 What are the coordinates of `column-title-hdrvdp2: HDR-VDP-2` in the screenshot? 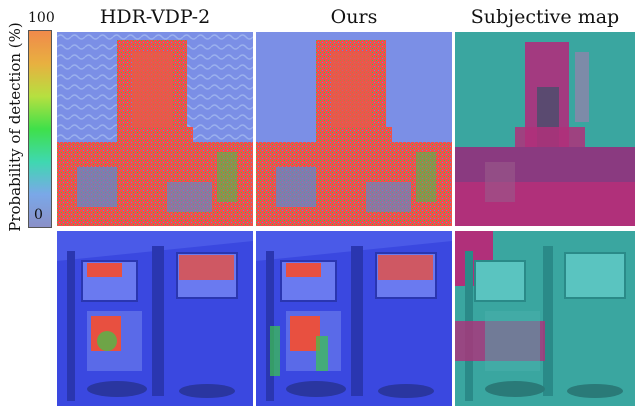 It's located at (155, 17).